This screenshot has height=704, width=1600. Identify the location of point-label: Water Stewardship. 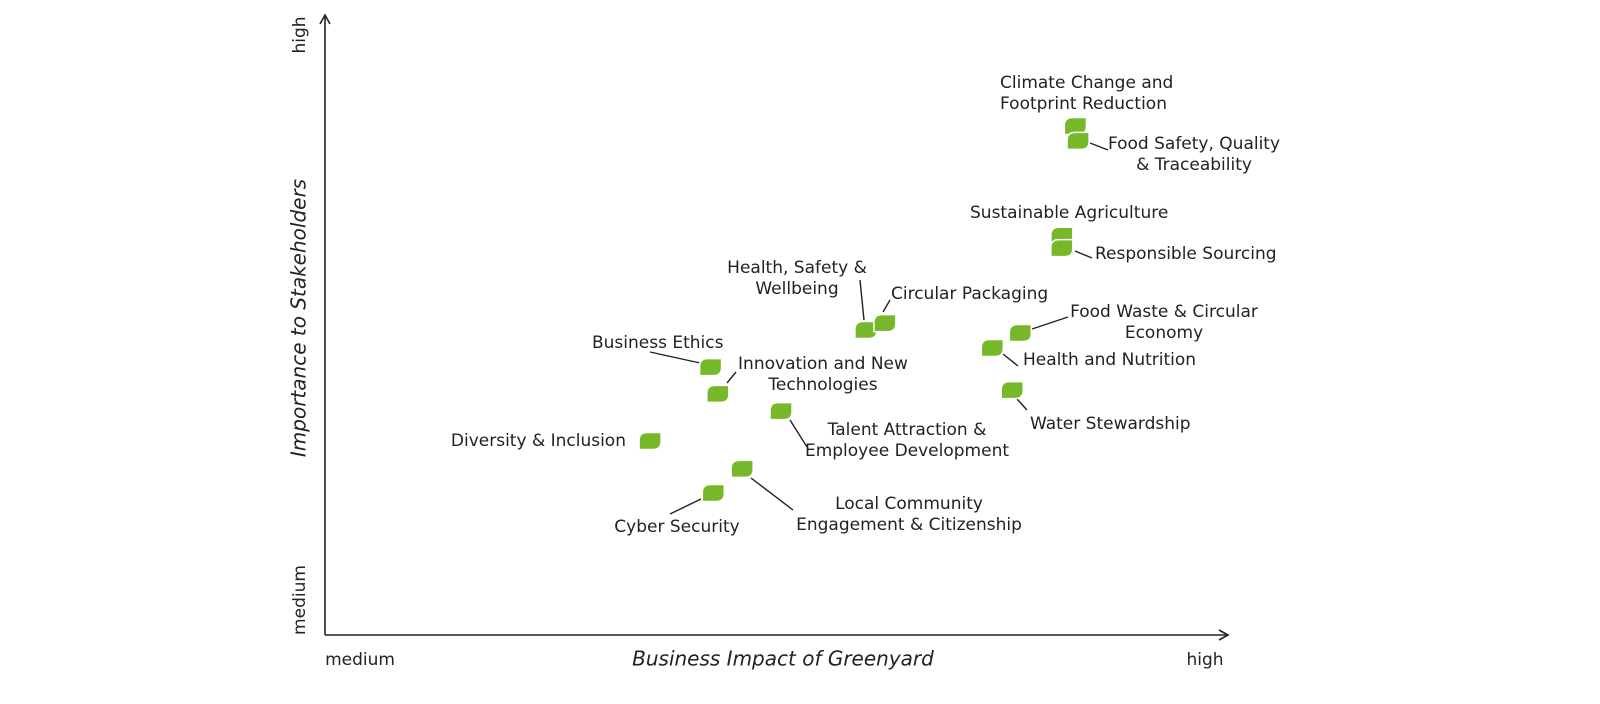
(1110, 424).